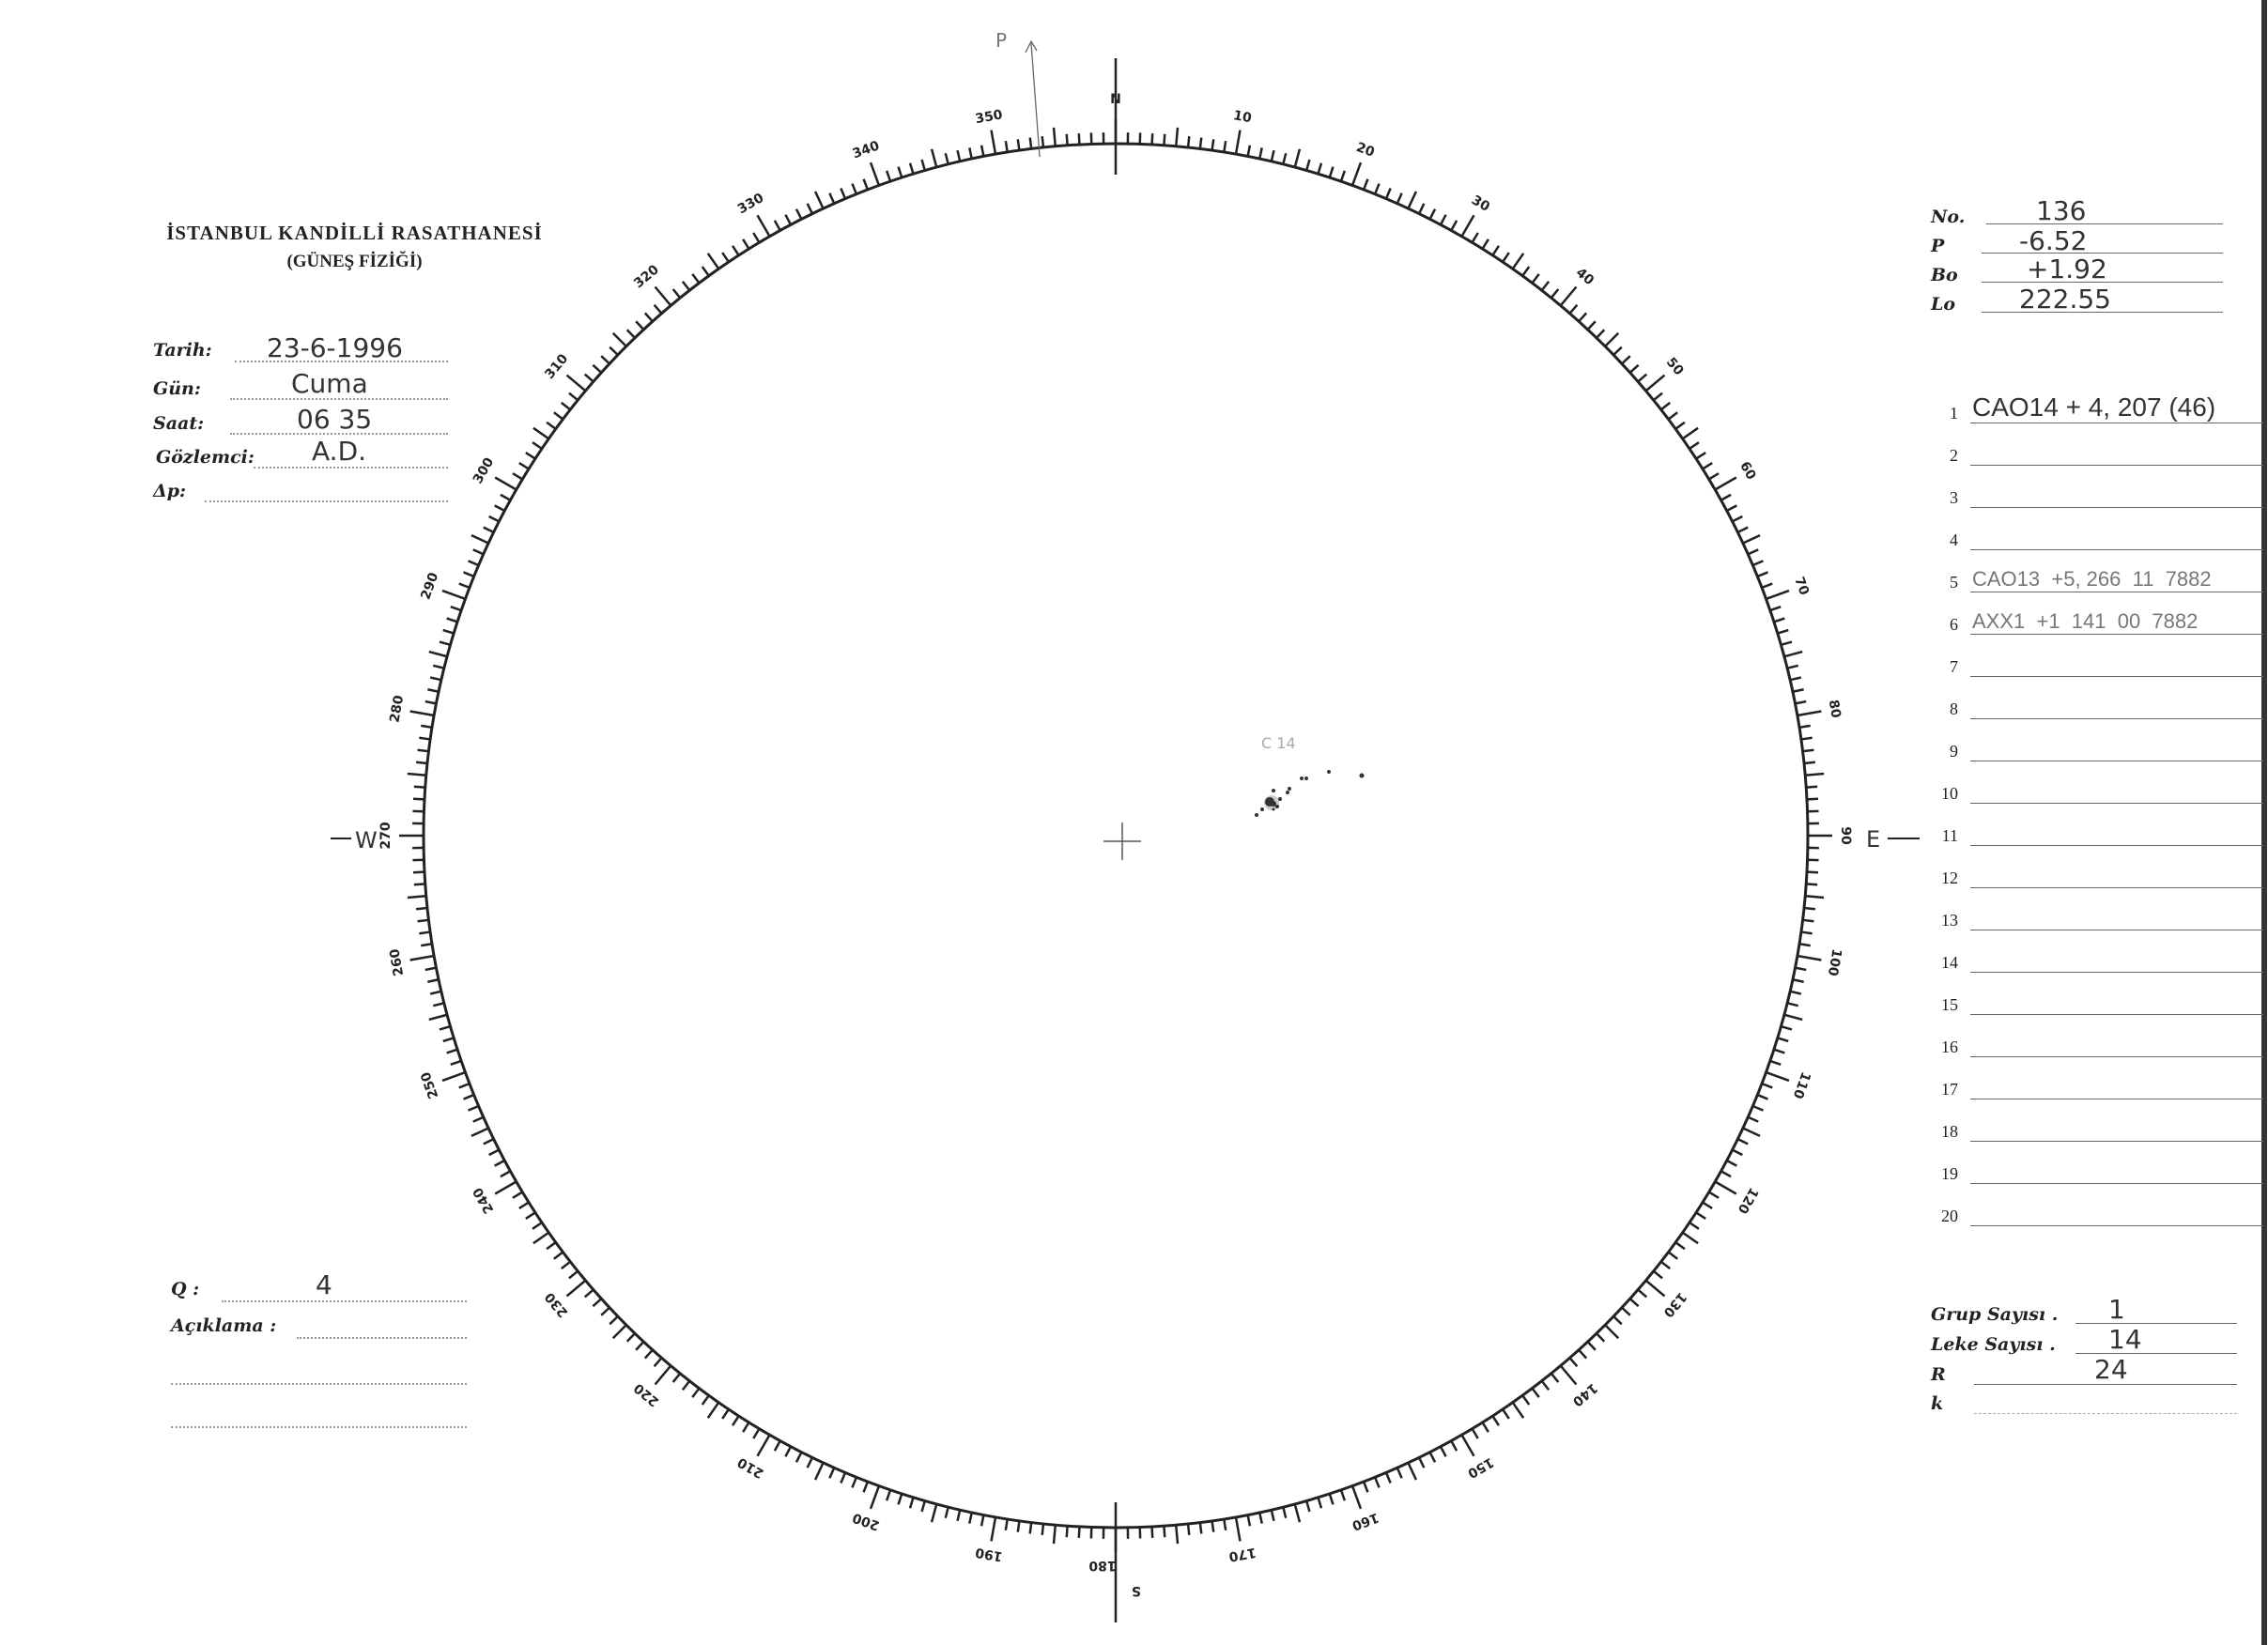  I want to click on gozlemci-field, so click(351, 468).